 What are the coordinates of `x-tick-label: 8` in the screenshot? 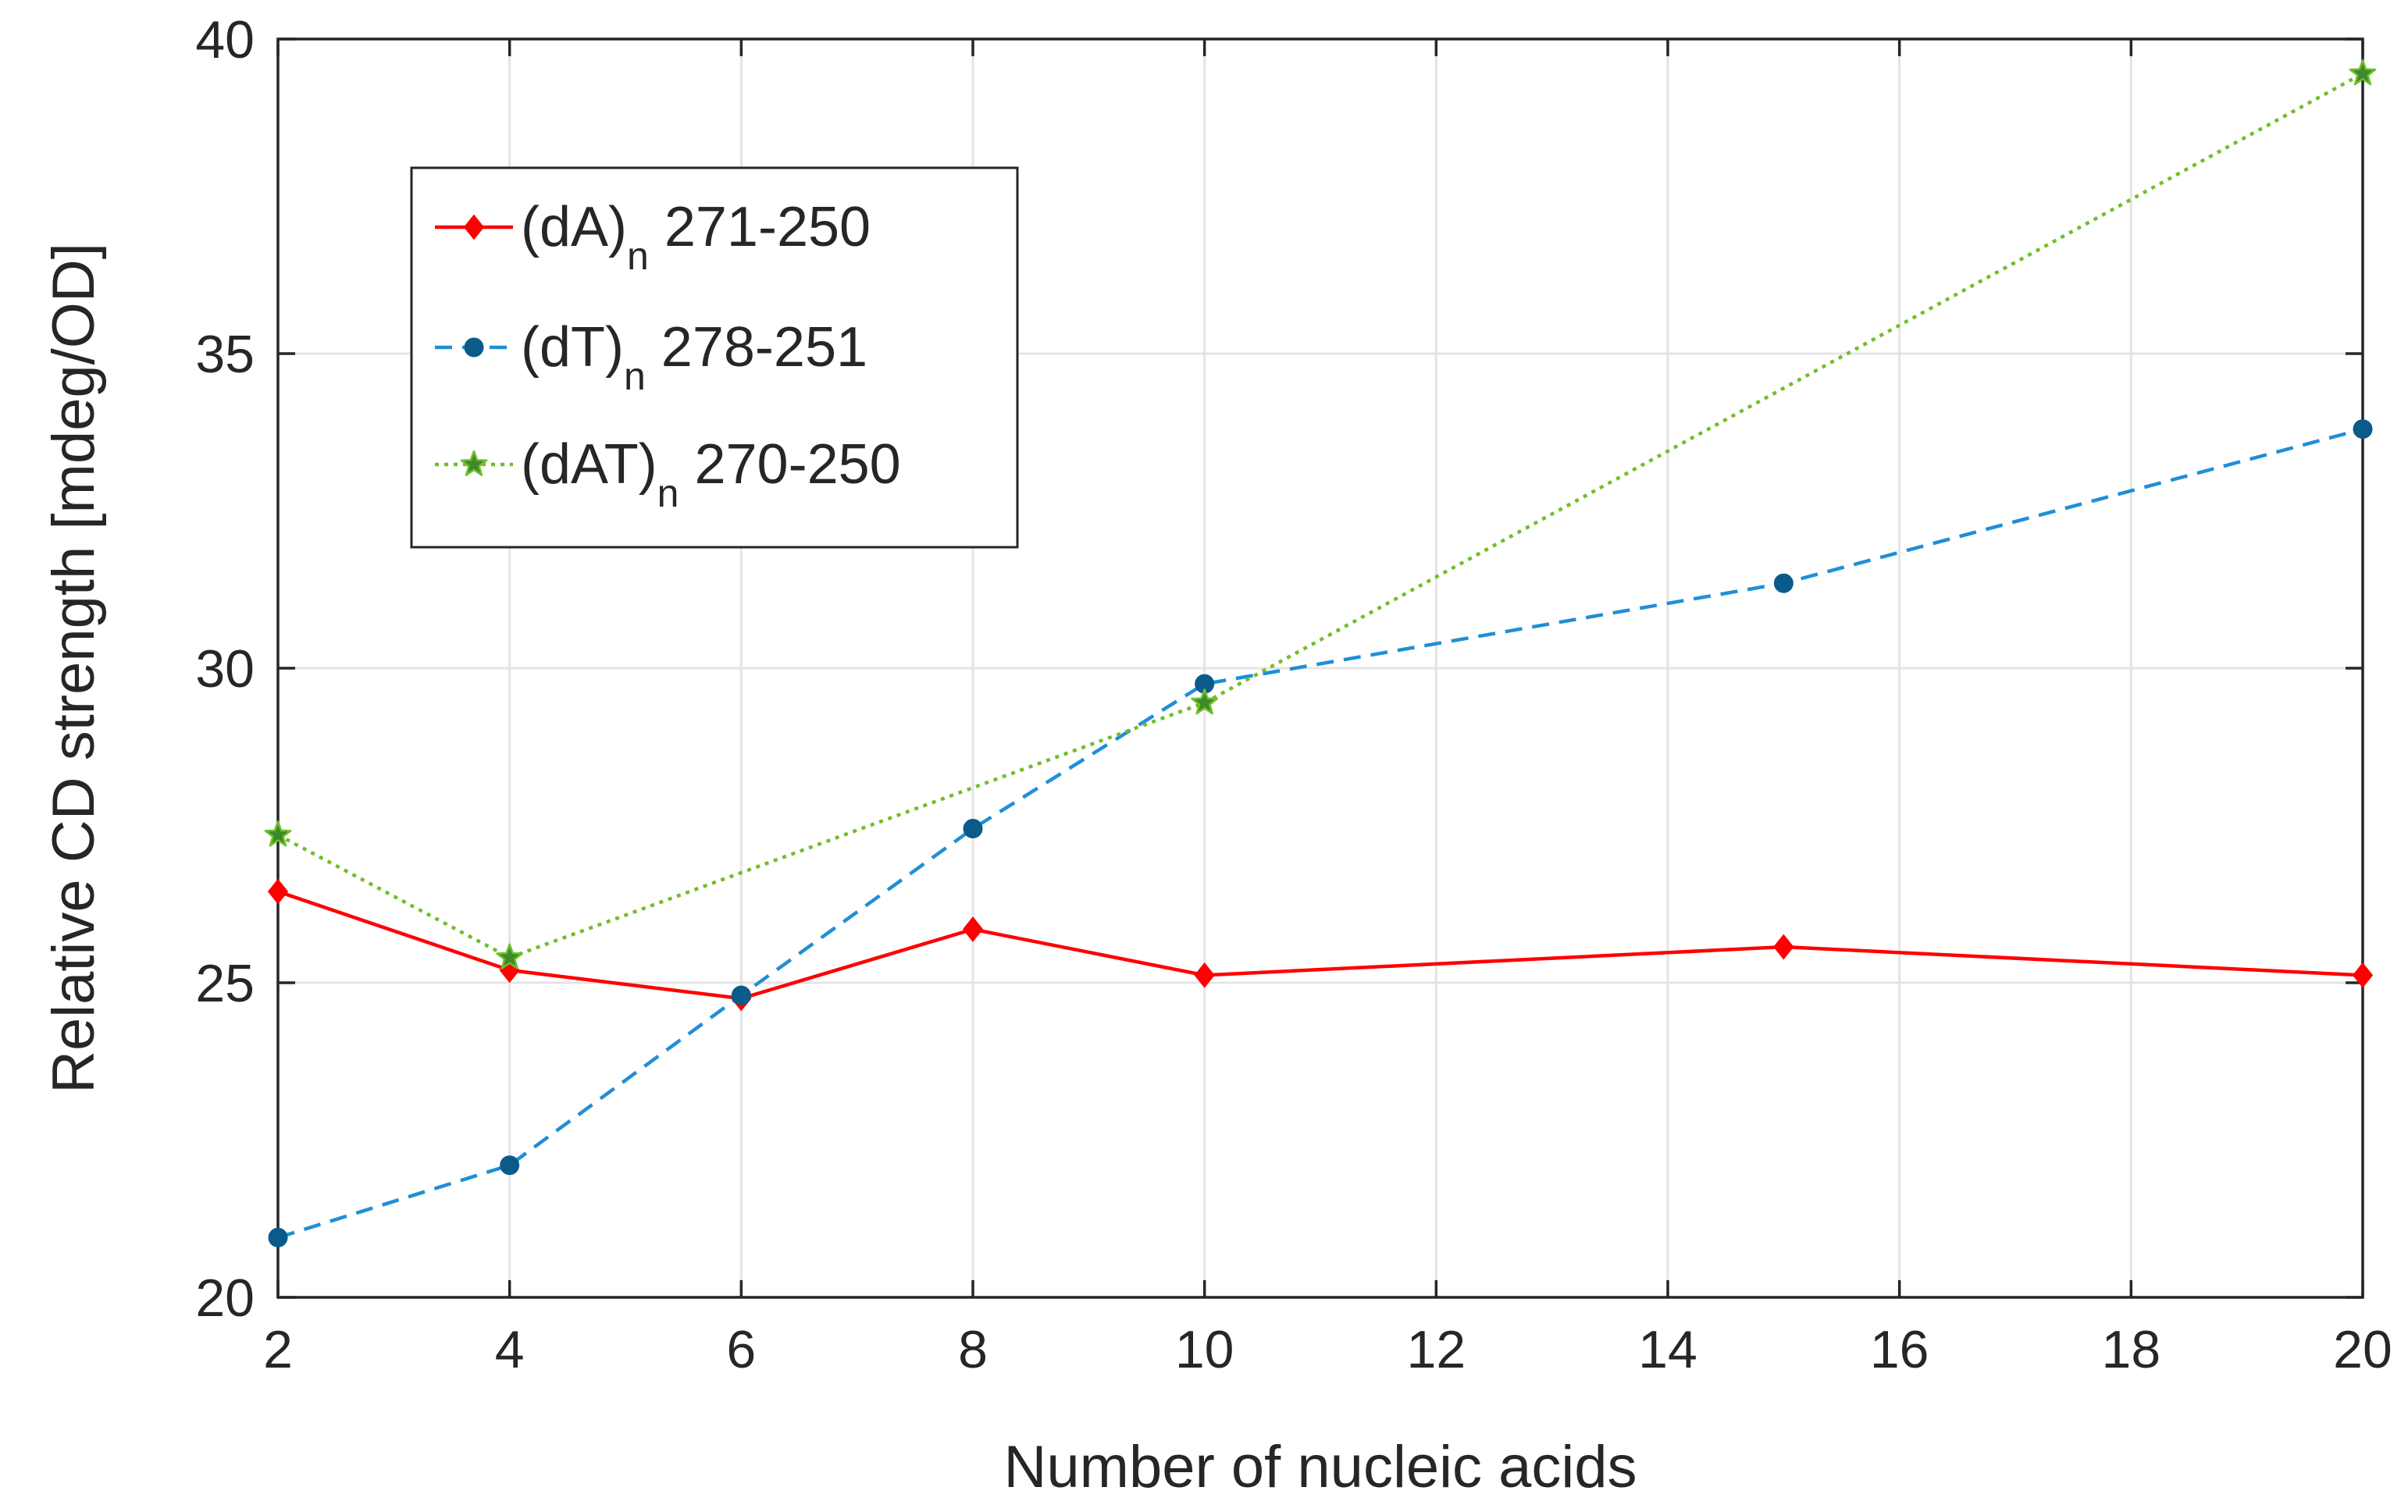 It's located at (973, 1349).